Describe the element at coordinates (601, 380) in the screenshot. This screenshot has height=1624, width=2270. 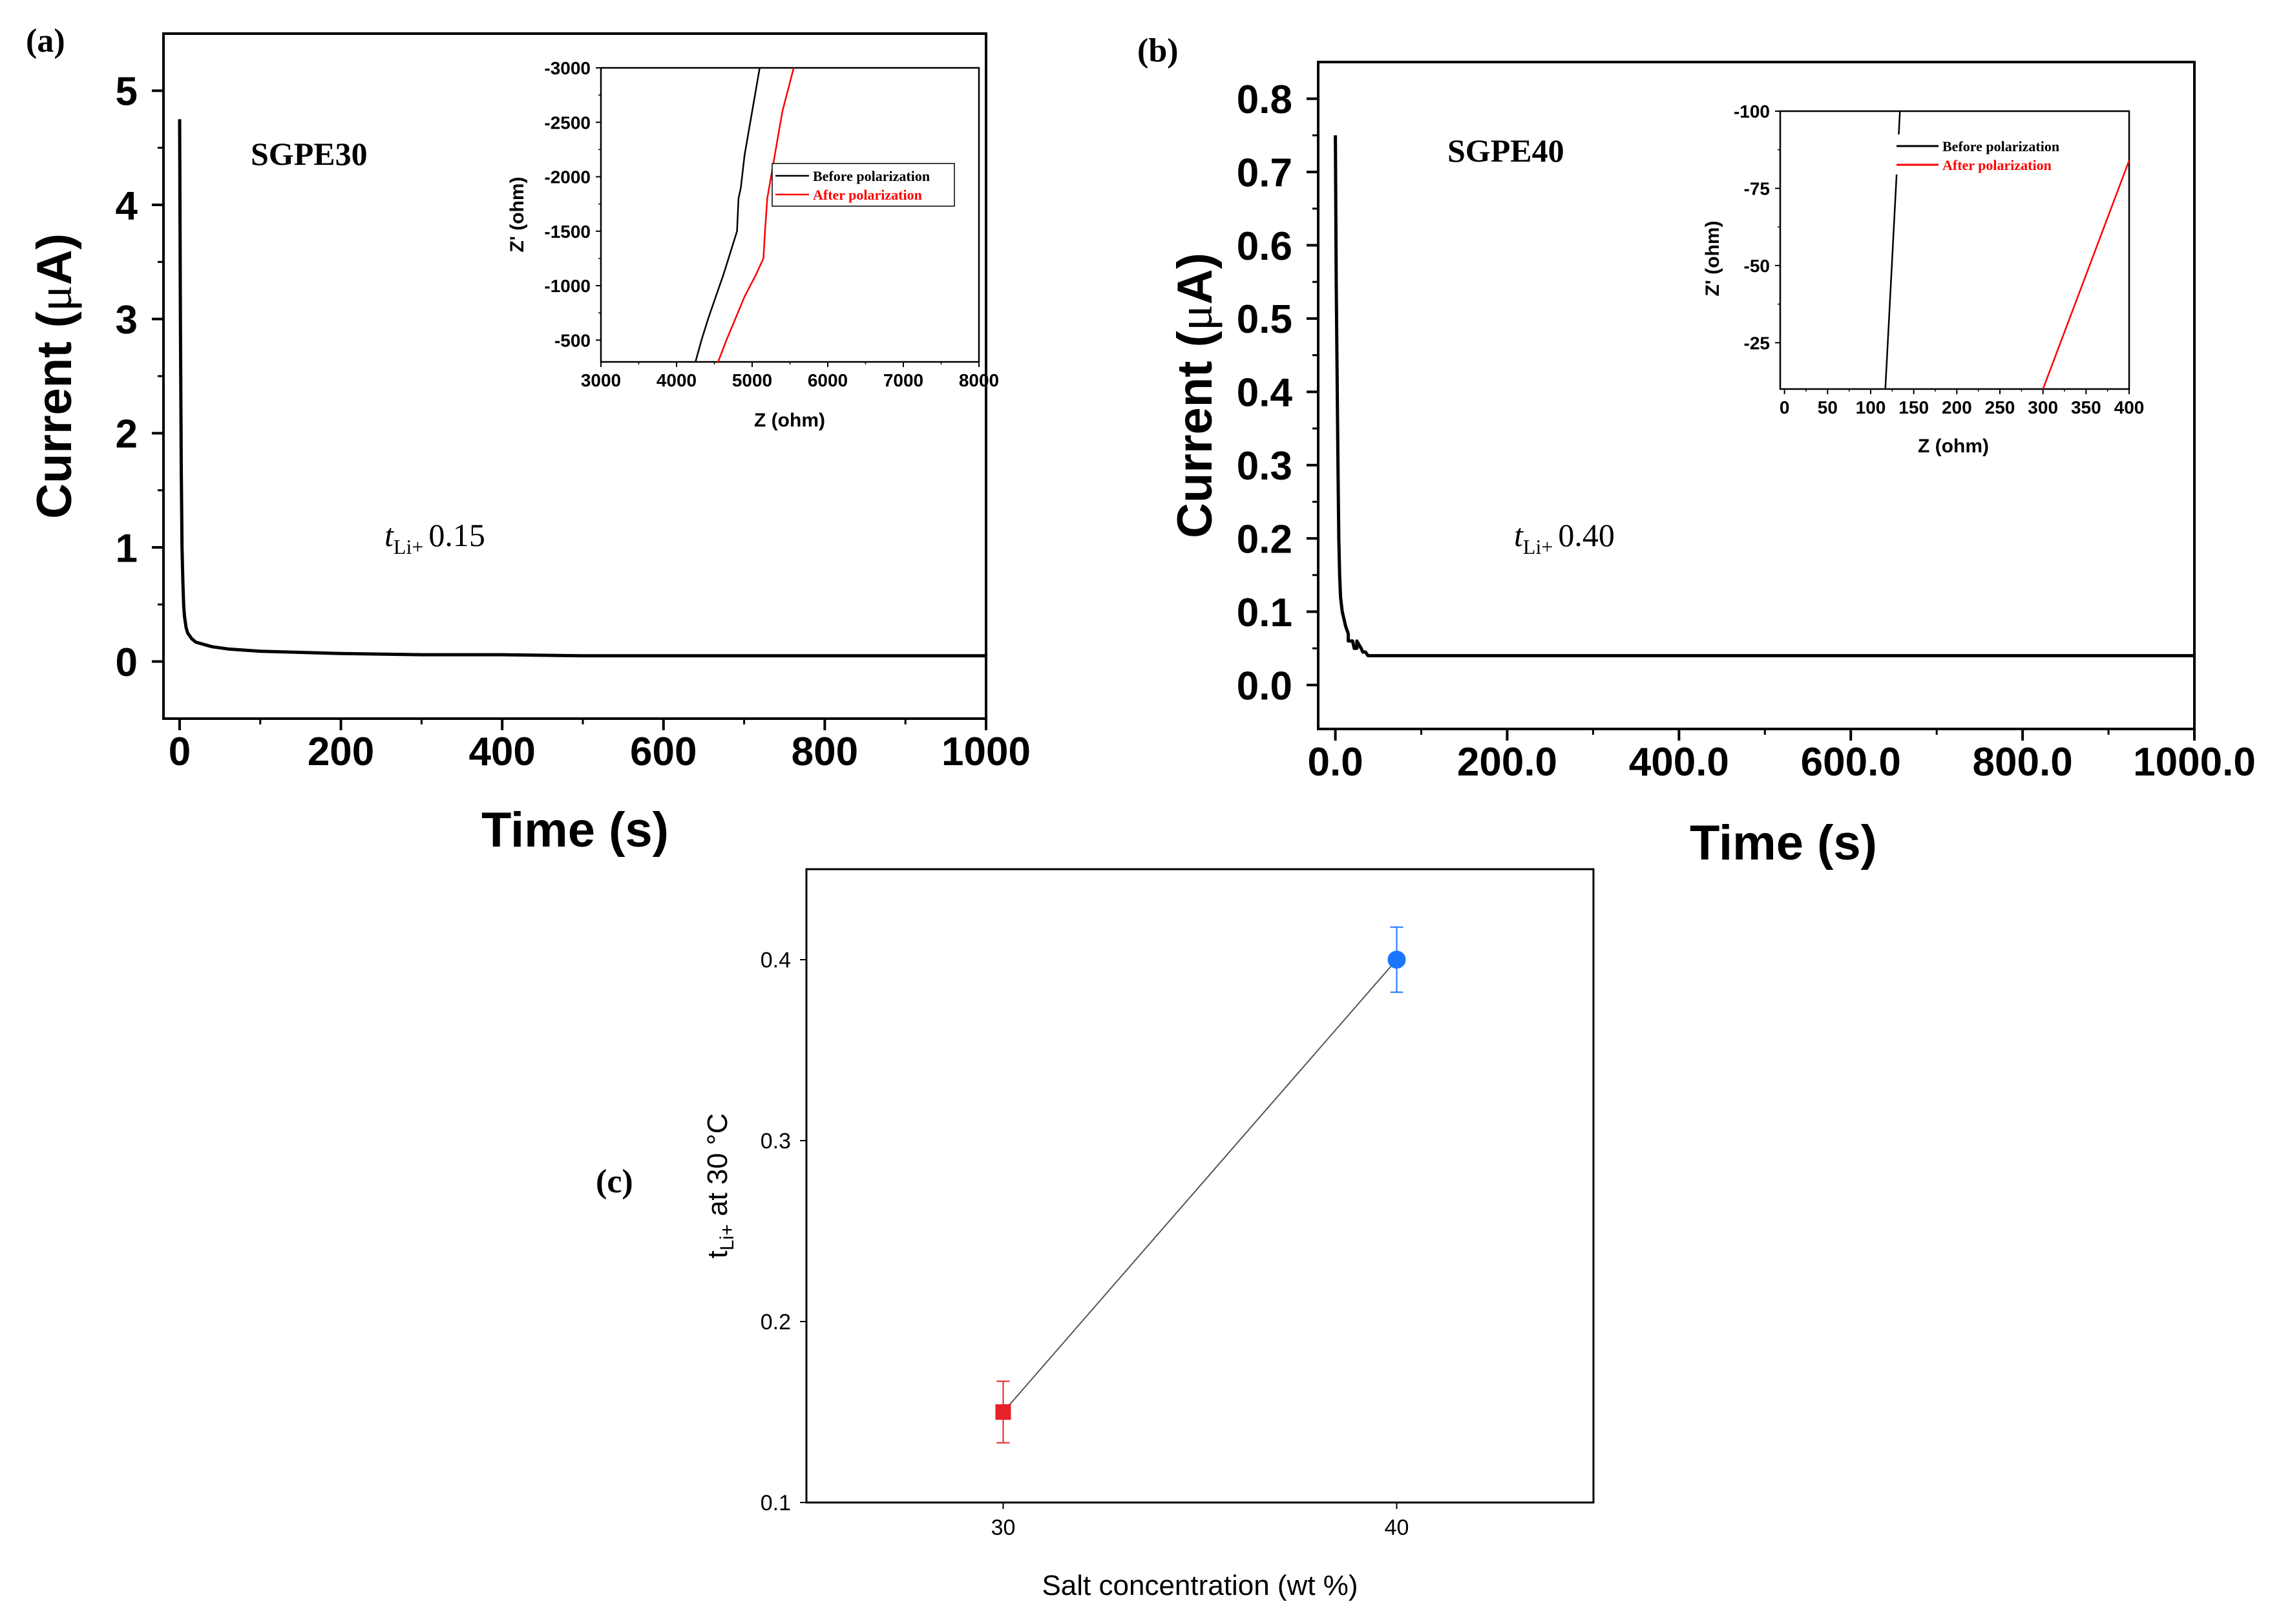
I see `a-inset-xtick-label: 3000` at that location.